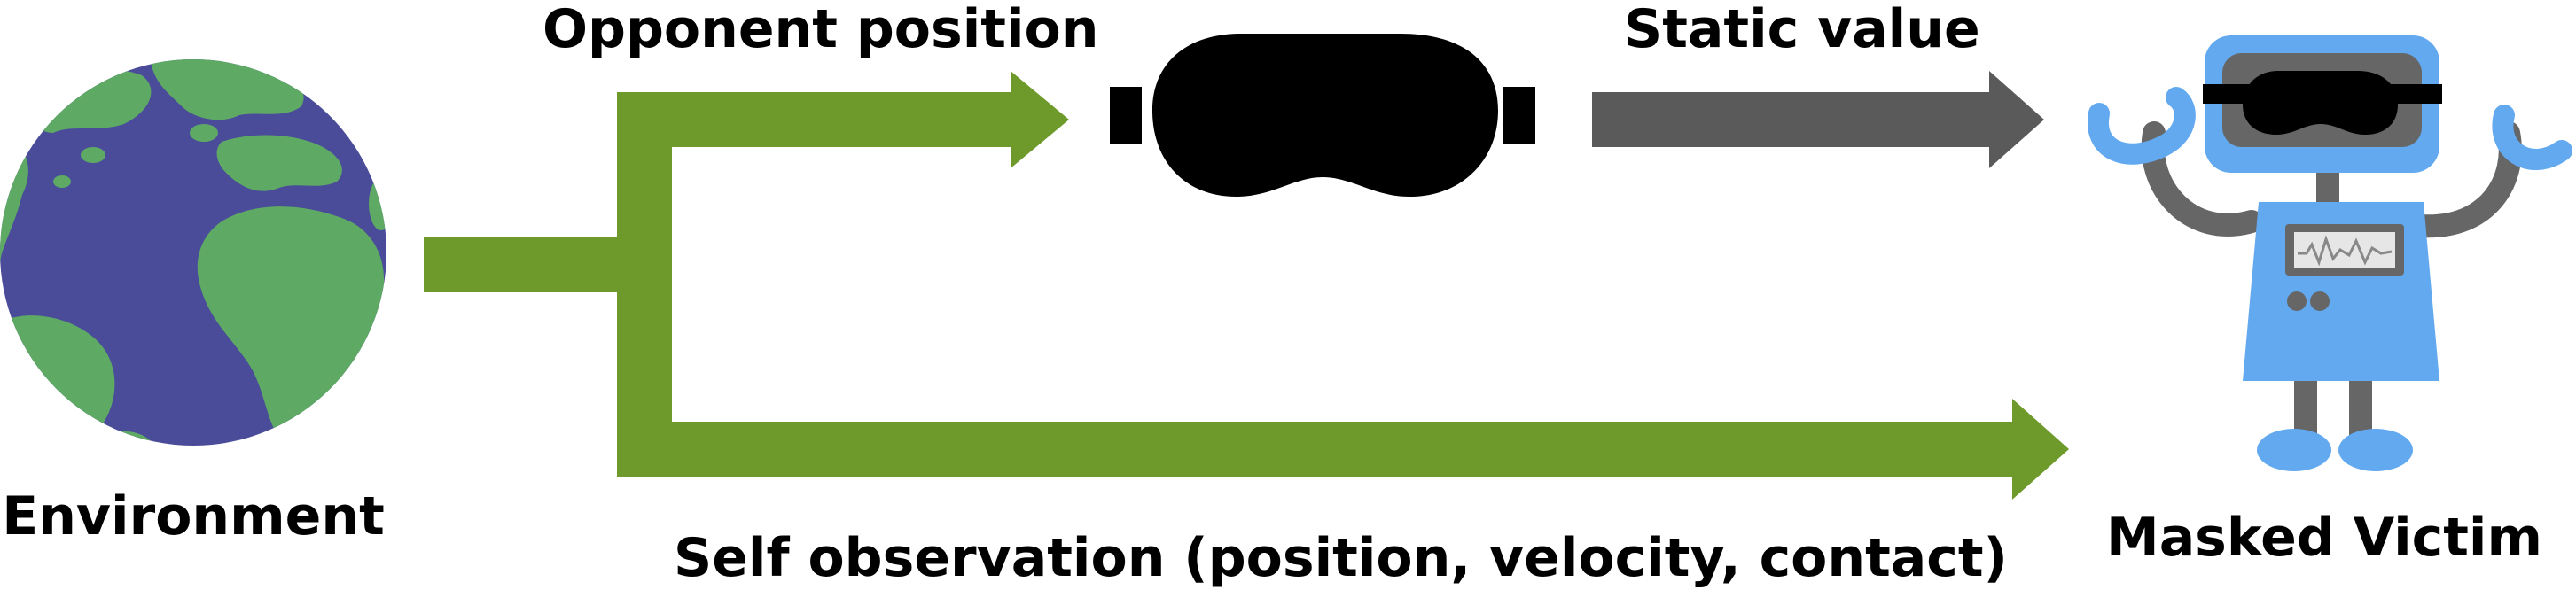 This screenshot has width=2576, height=590. I want to click on masked-victim-label: Masked Victim, so click(2324, 538).